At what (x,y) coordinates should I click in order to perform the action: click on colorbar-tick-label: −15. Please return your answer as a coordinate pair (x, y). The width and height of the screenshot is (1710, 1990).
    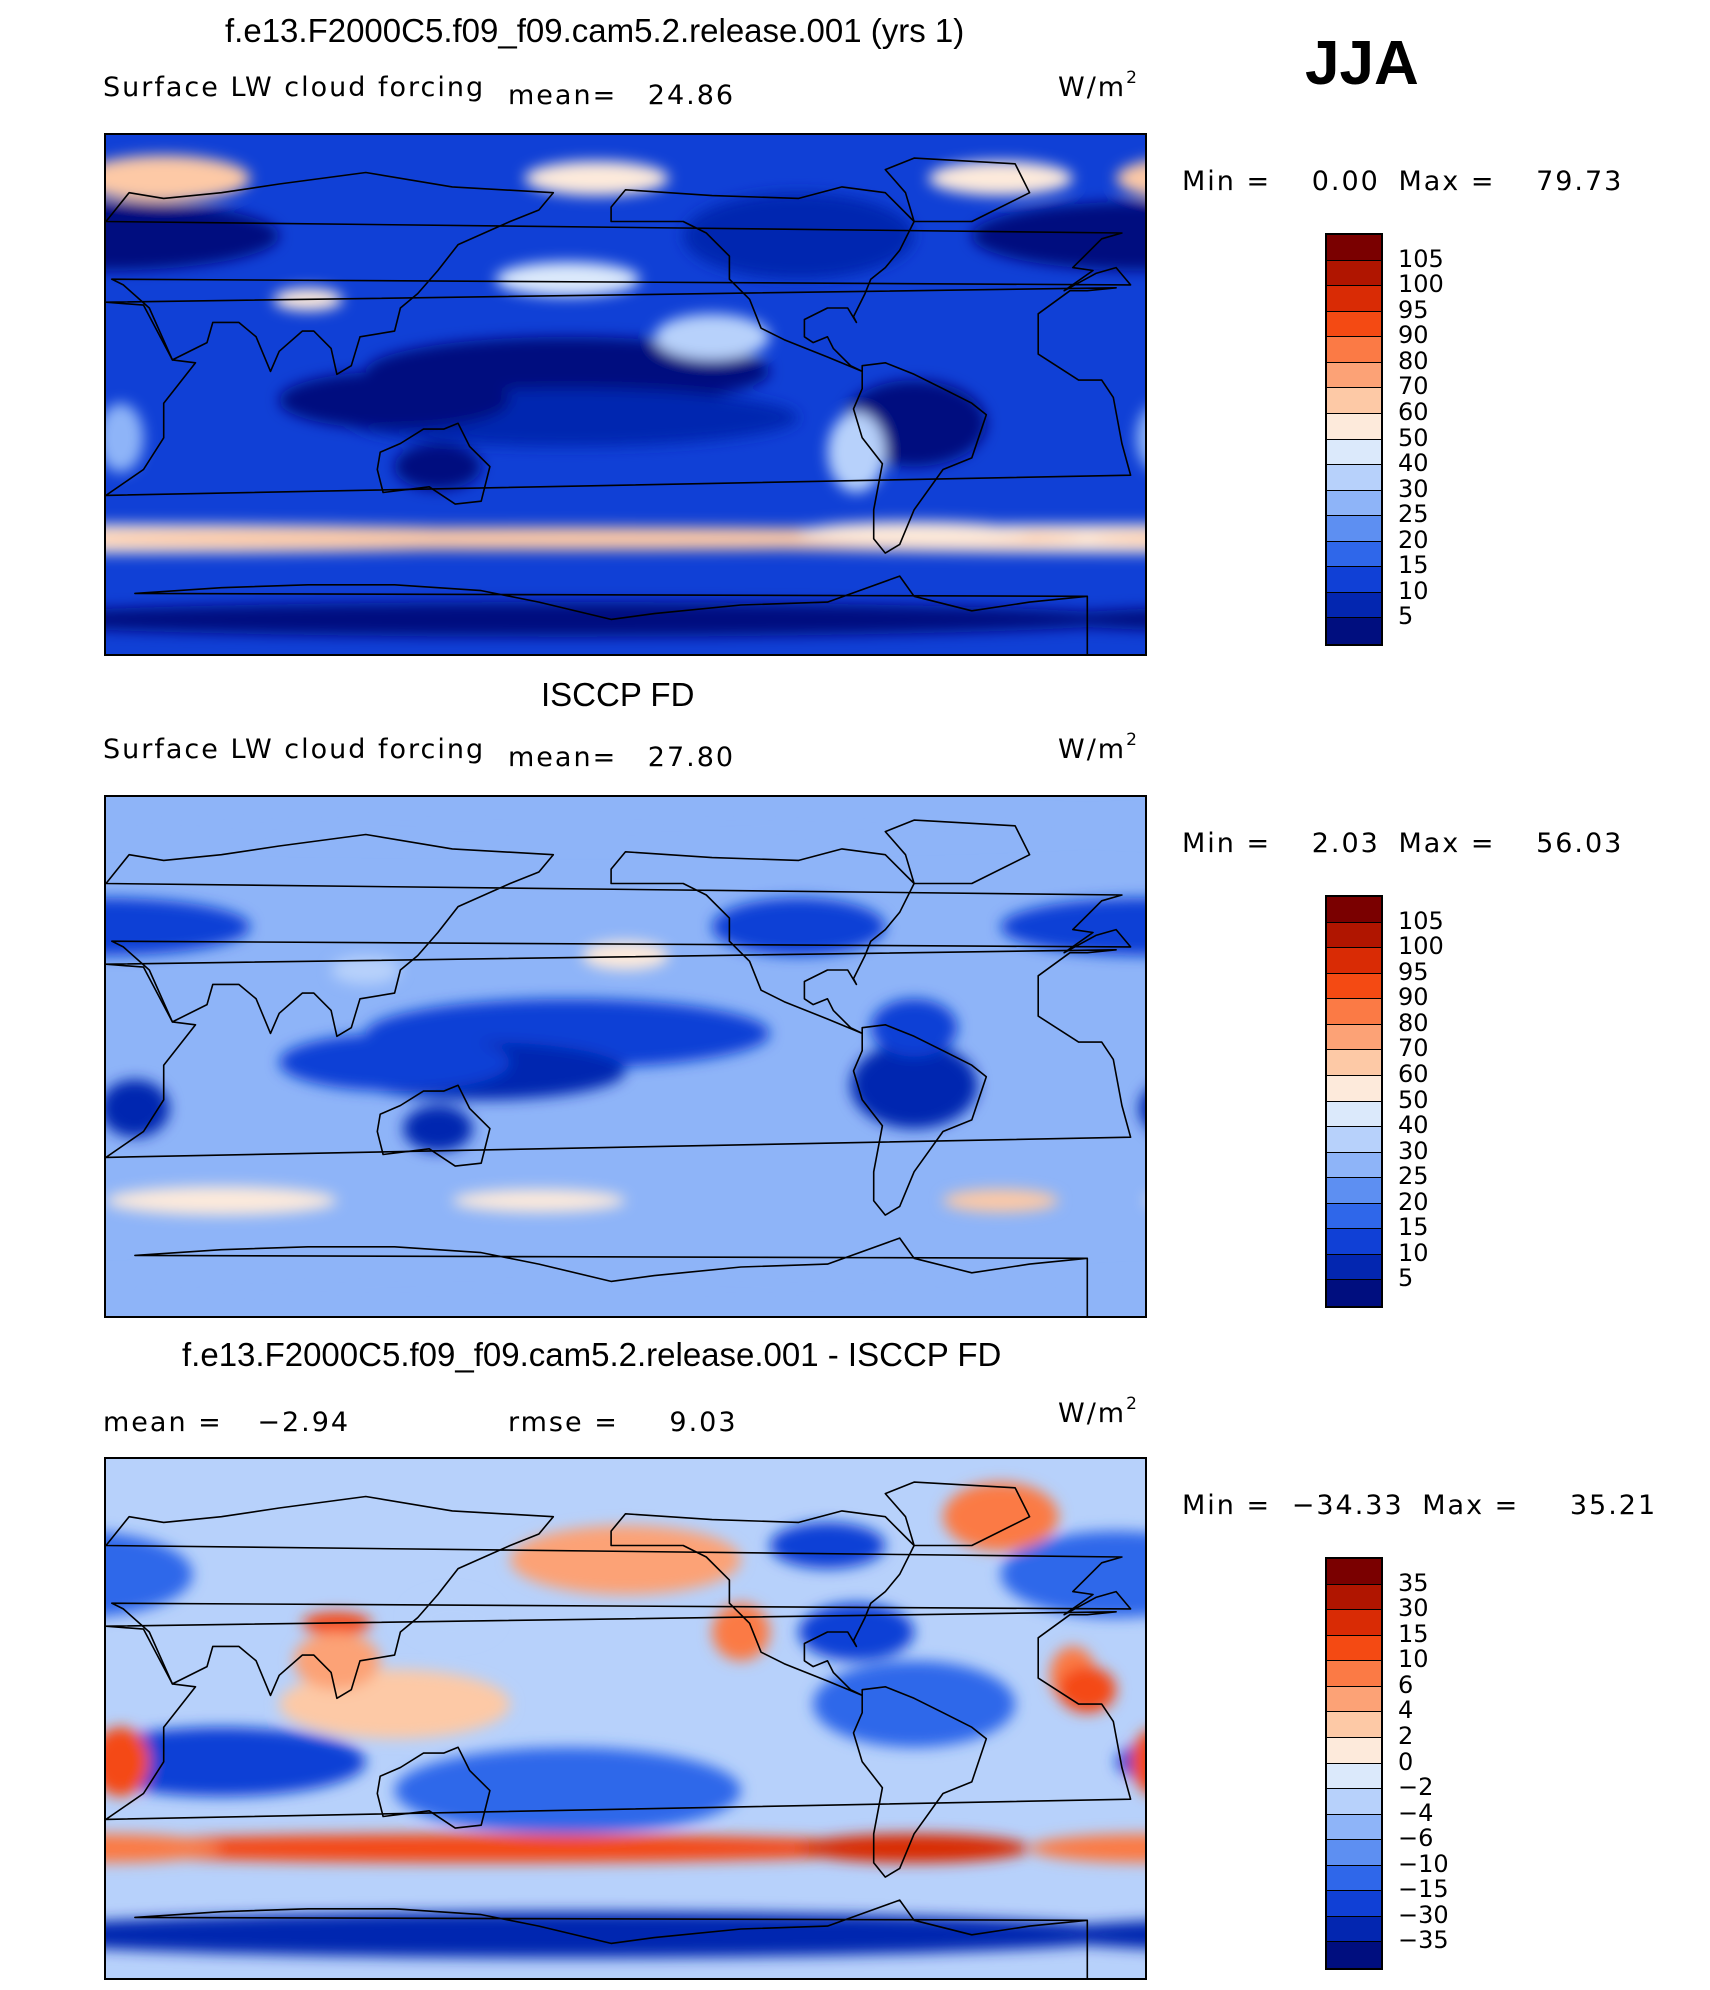
    Looking at the image, I should click on (1423, 1889).